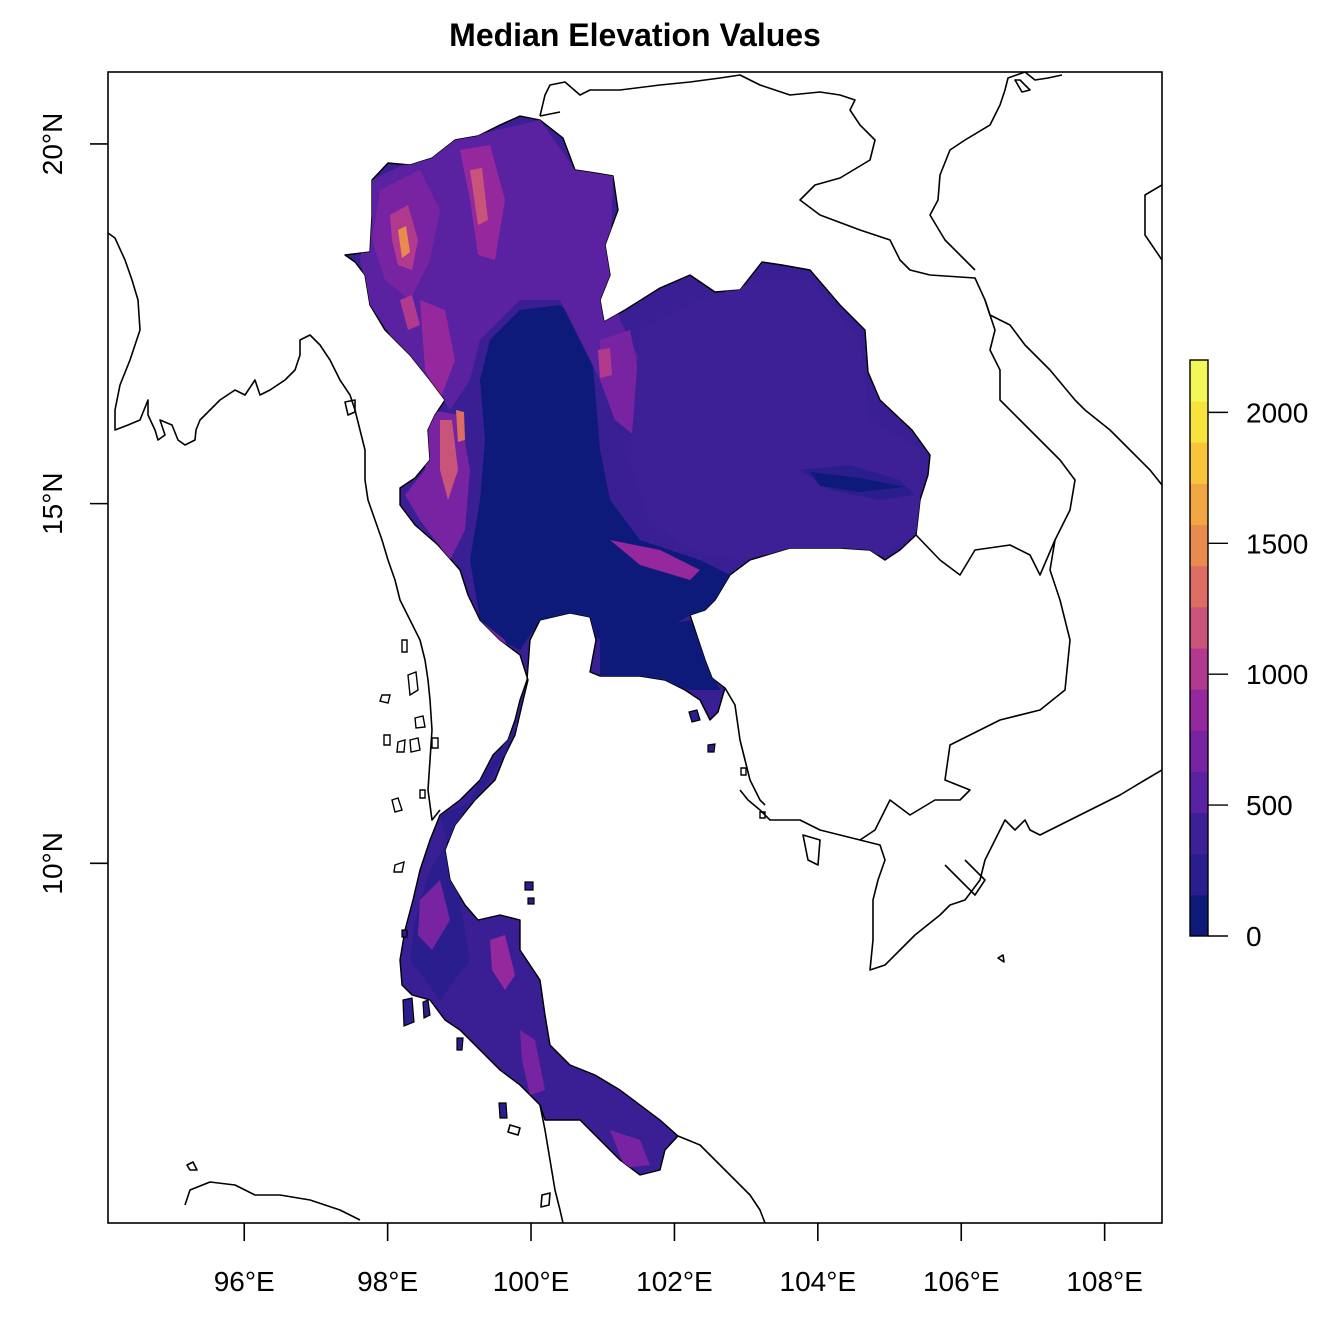  I want to click on y-tick-label: 20°N, so click(52, 144).